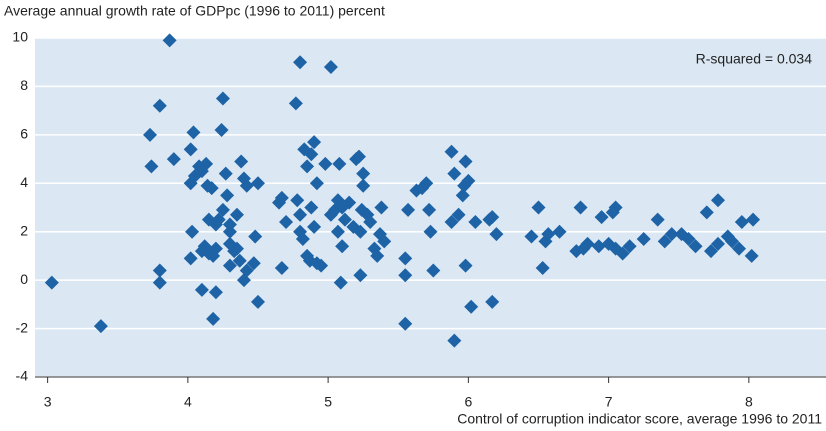 This screenshot has height=431, width=826. I want to click on y-tick-label: 8, so click(24, 85).